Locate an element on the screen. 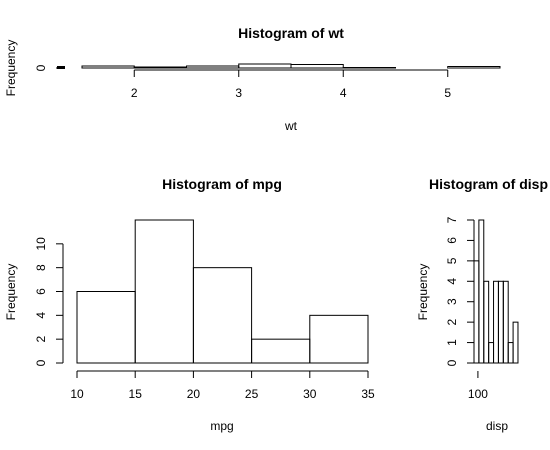 The height and width of the screenshot is (450, 550). x-tick-label-mpg-5: 35 is located at coordinates (368, 394).